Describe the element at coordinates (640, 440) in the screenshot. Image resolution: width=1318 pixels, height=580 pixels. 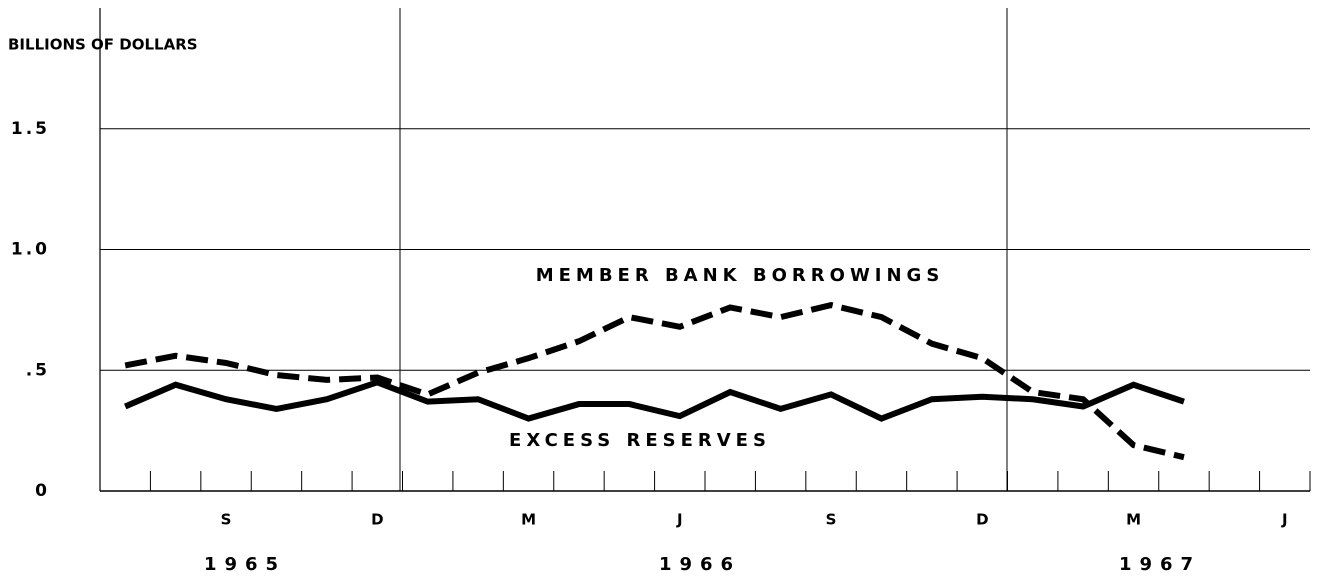
I see `series-label: EXCESS RESERVES` at that location.